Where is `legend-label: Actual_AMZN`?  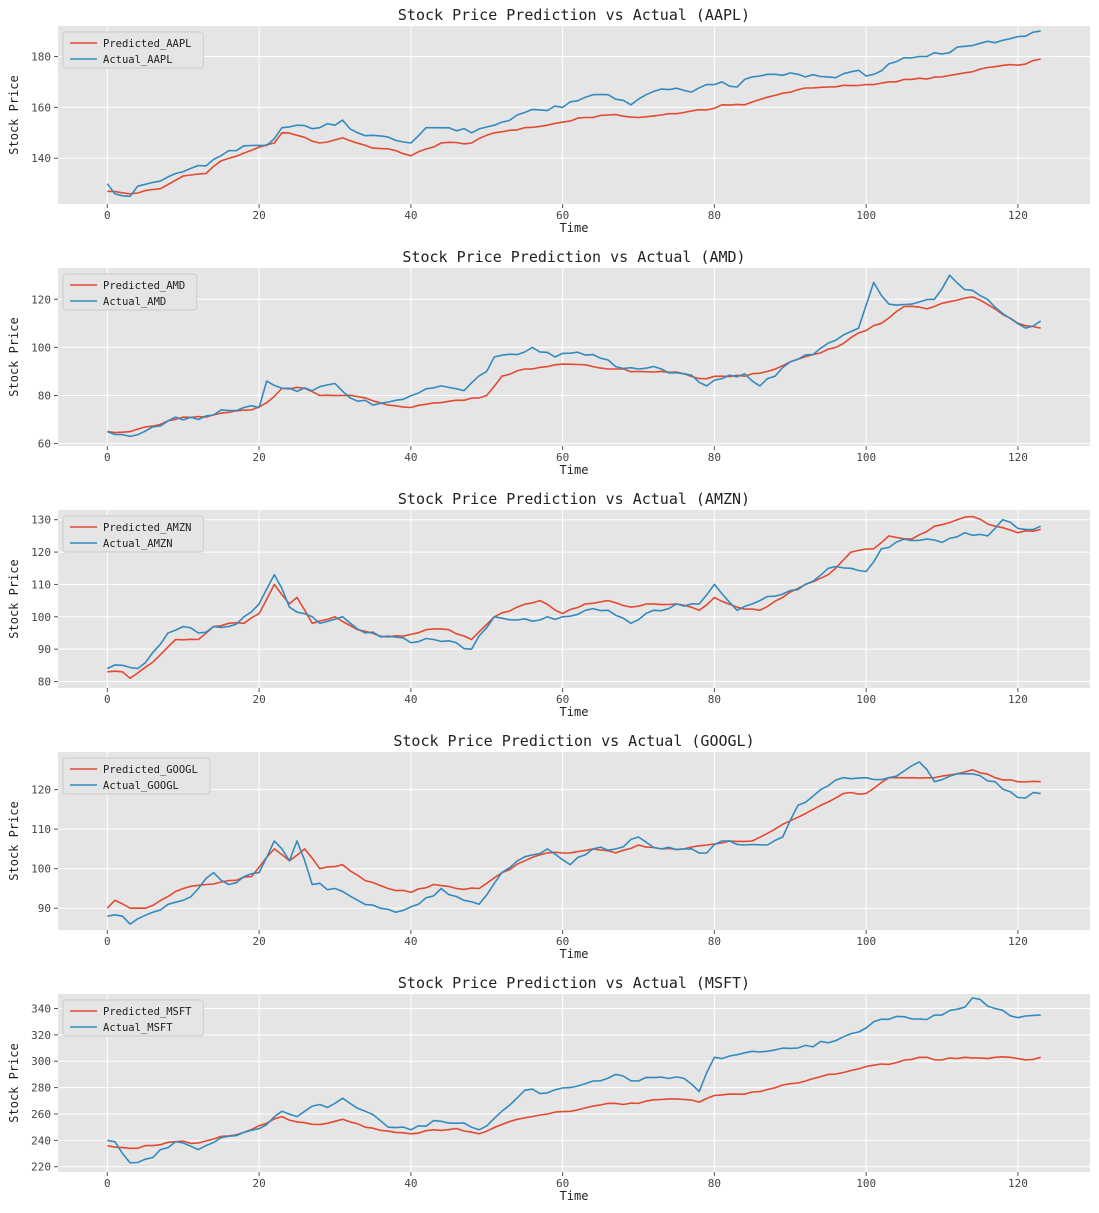 legend-label: Actual_AMZN is located at coordinates (138, 544).